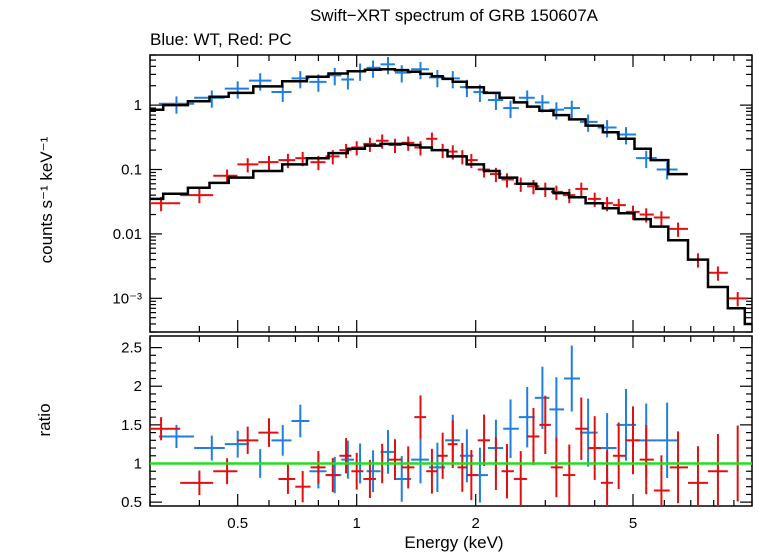  What do you see at coordinates (221, 39) in the screenshot?
I see `chart-subtitle: Blue: WT, Red: PC` at bounding box center [221, 39].